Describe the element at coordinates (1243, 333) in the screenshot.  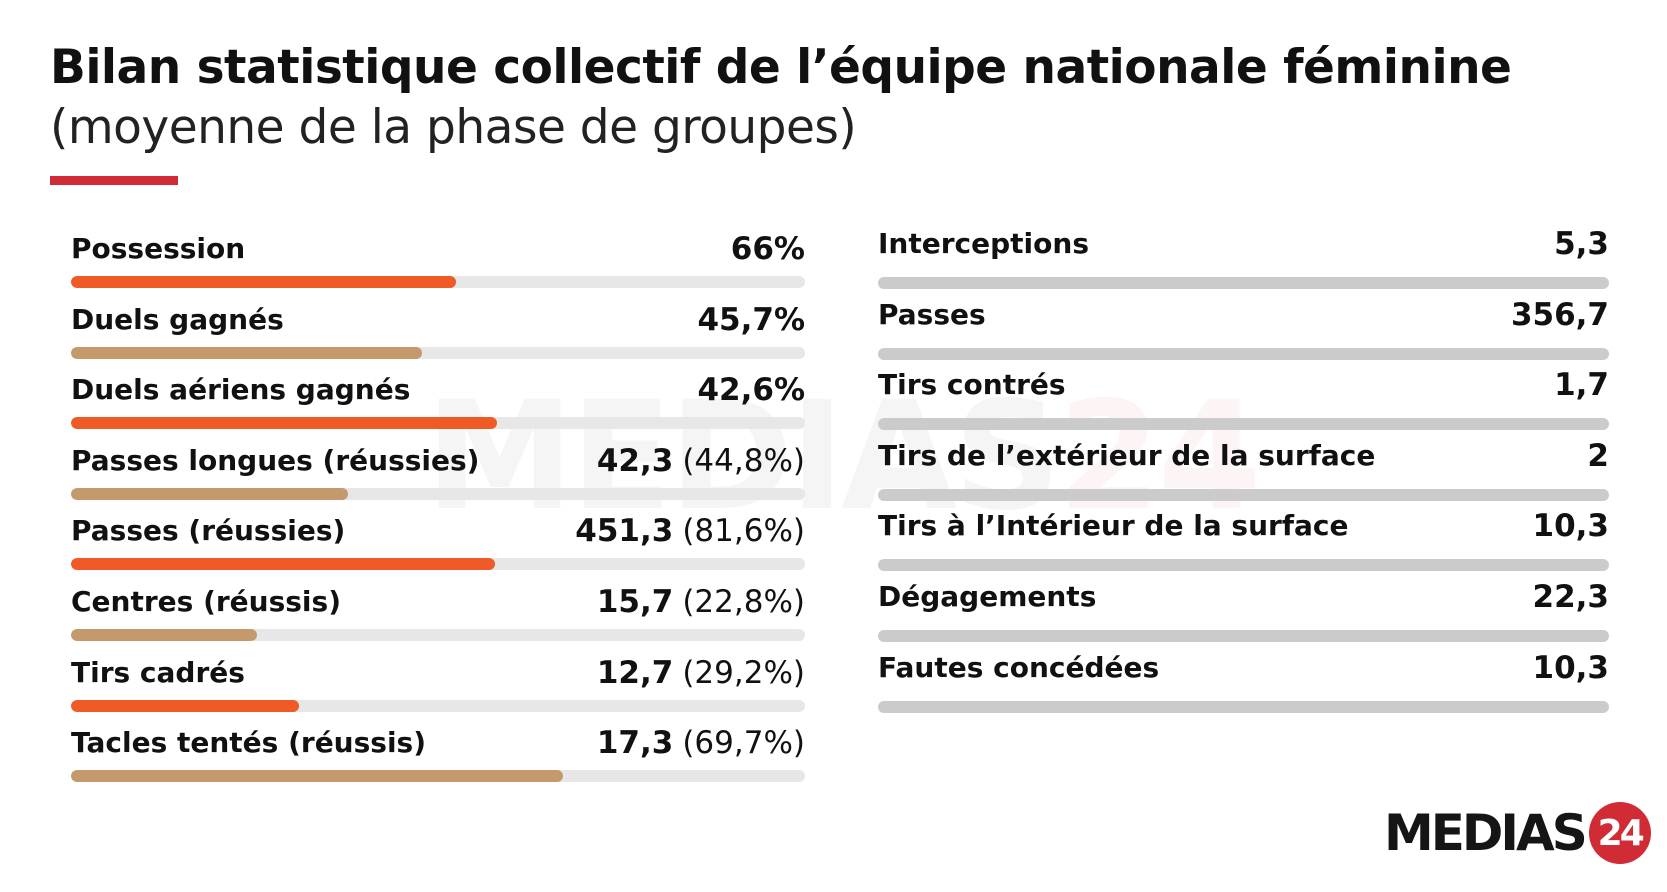
I see `stat-row: Passes 356,7` at that location.